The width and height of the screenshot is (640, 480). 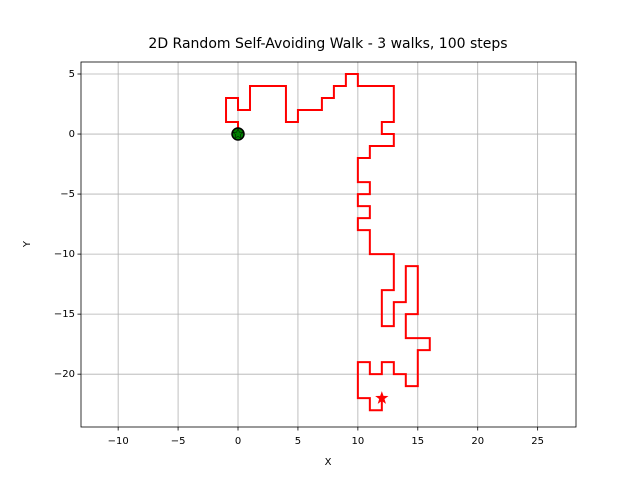 What do you see at coordinates (477, 441) in the screenshot?
I see `x-tick-label: 20` at bounding box center [477, 441].